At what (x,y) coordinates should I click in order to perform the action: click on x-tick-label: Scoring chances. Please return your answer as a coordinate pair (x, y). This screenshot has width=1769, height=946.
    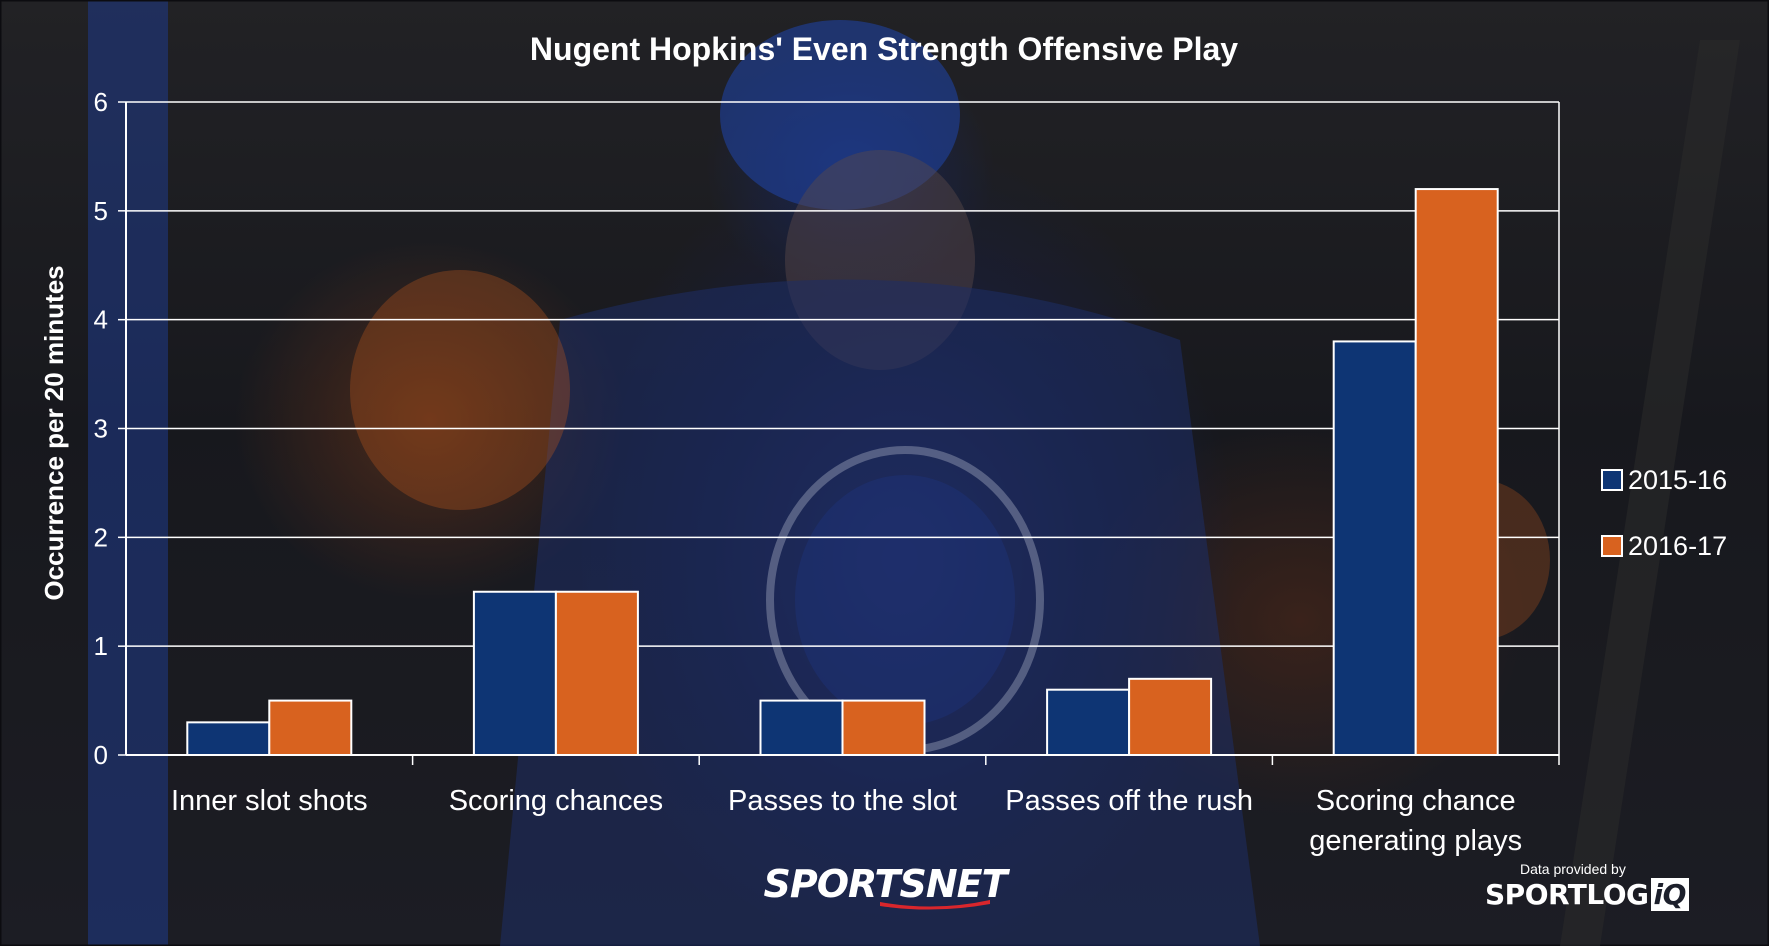
    Looking at the image, I should click on (556, 801).